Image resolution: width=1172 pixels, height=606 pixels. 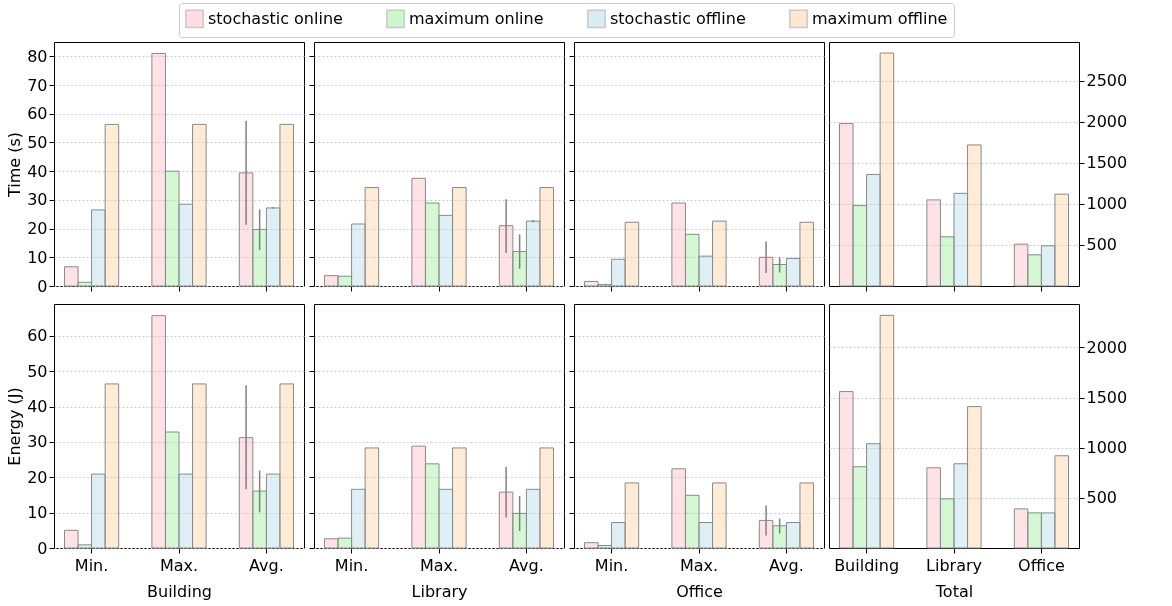 I want to click on y-tick-label: 60, so click(x=37, y=336).